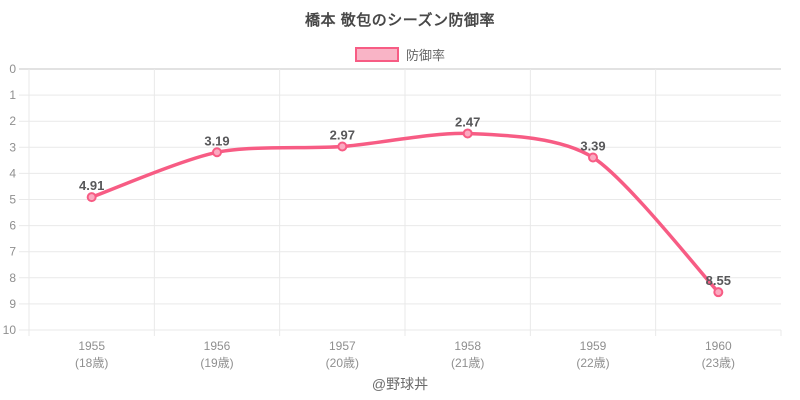 The width and height of the screenshot is (800, 400). I want to click on legend: 防御率, so click(400, 54).